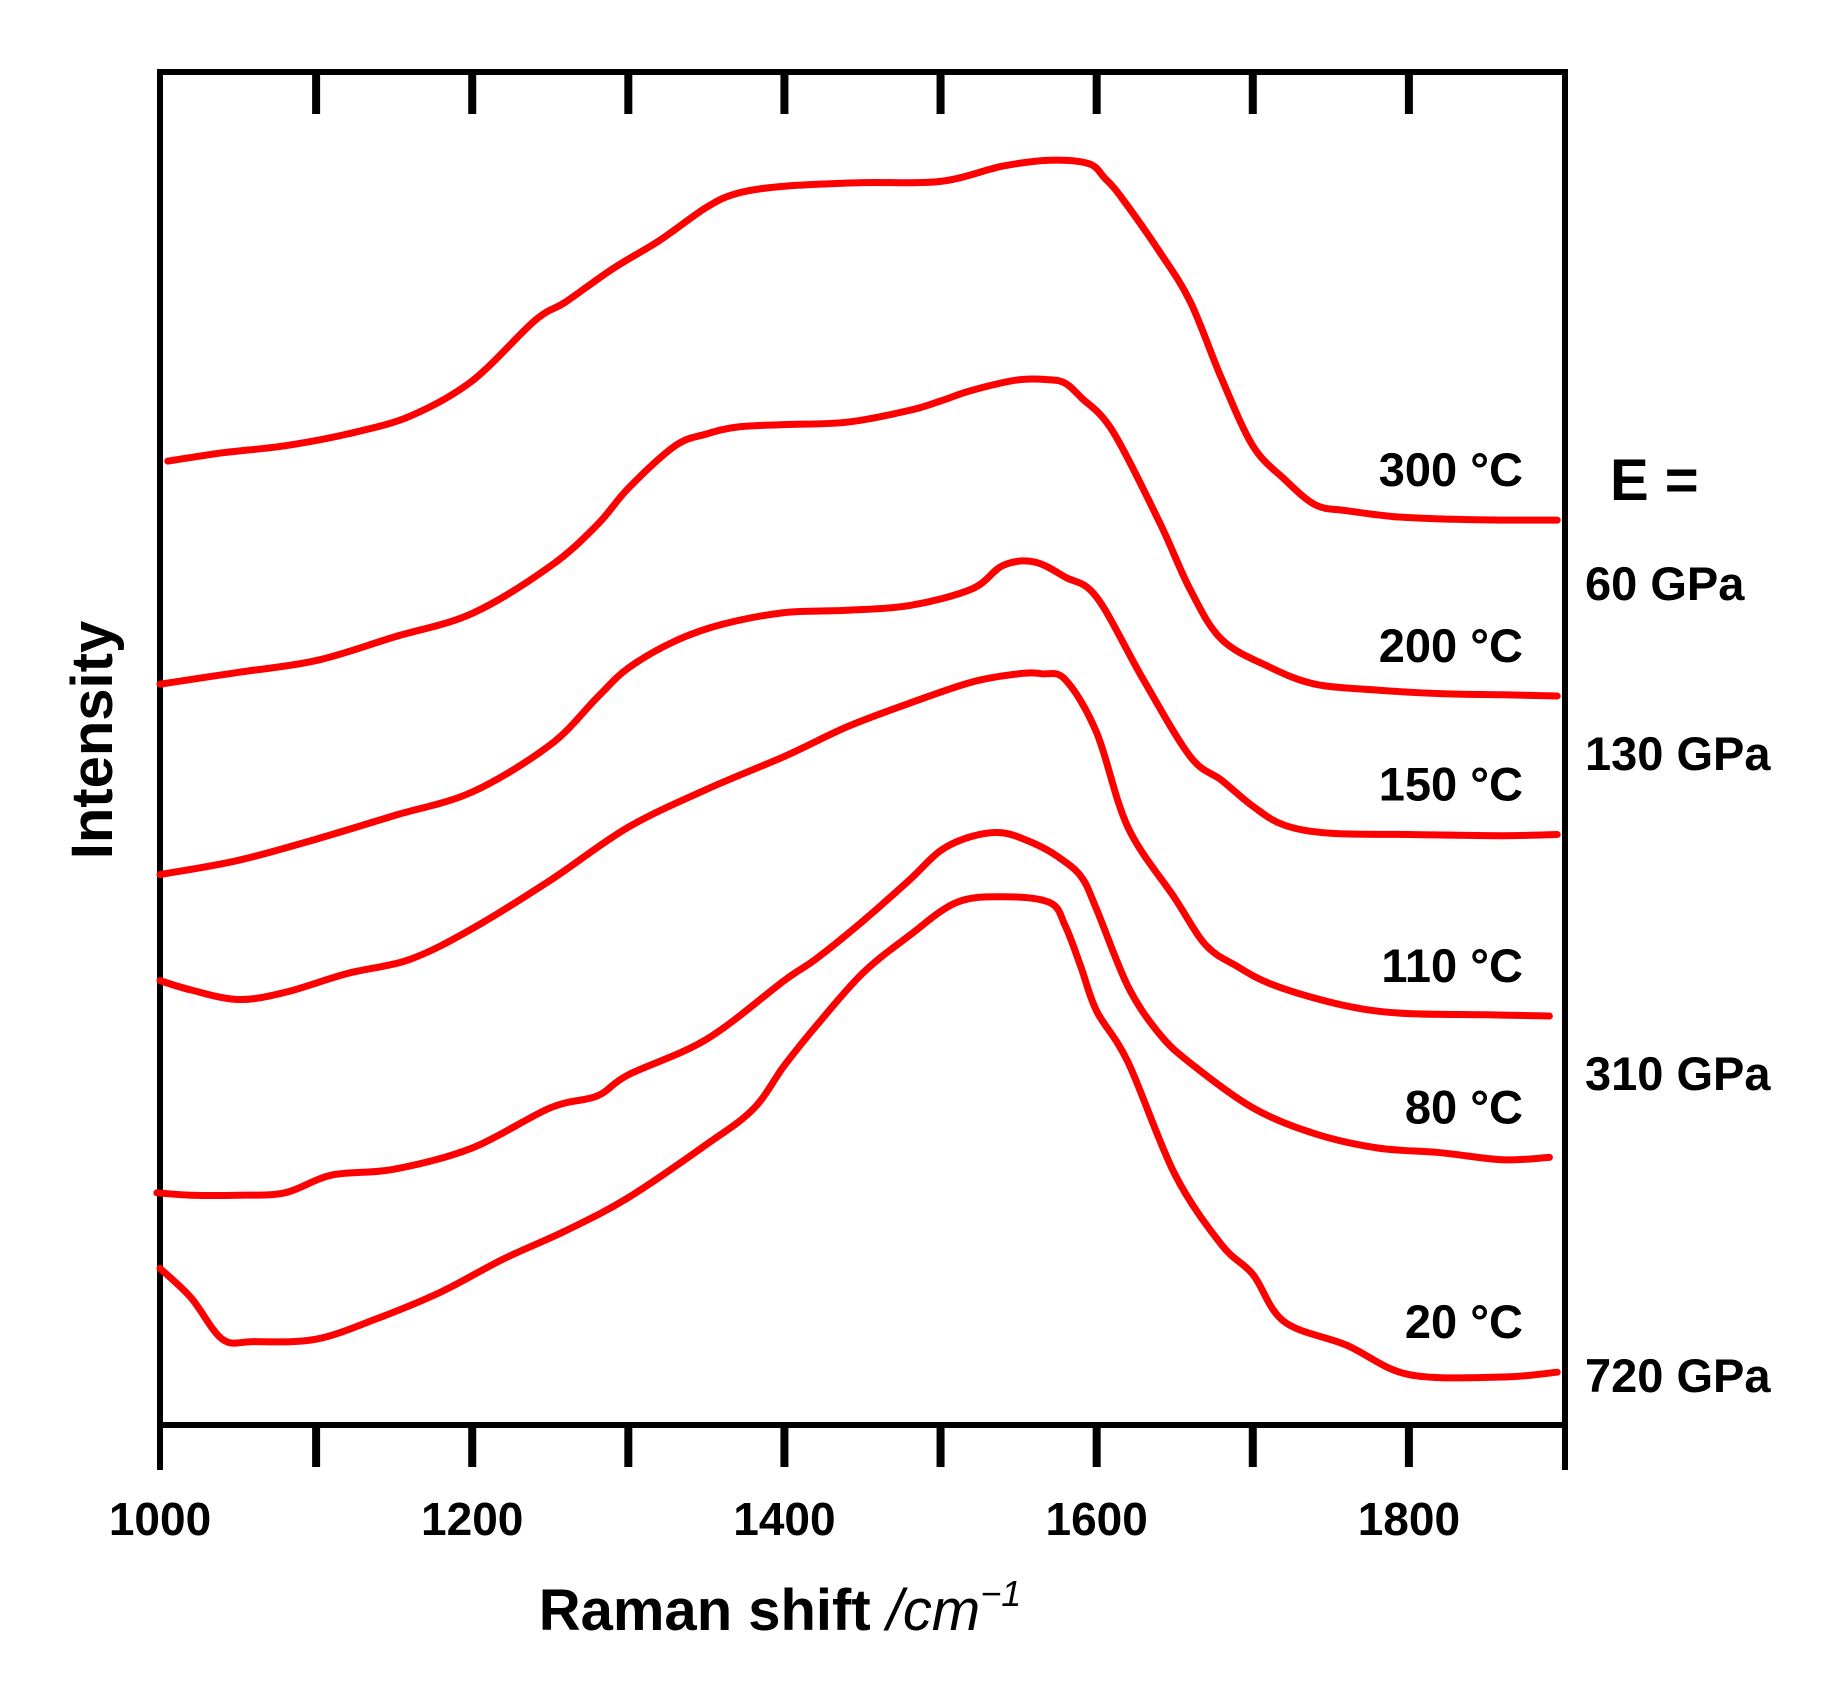 The height and width of the screenshot is (1692, 1844). Describe the element at coordinates (1451, 783) in the screenshot. I see `temperature-label-150: 150 °C` at that location.